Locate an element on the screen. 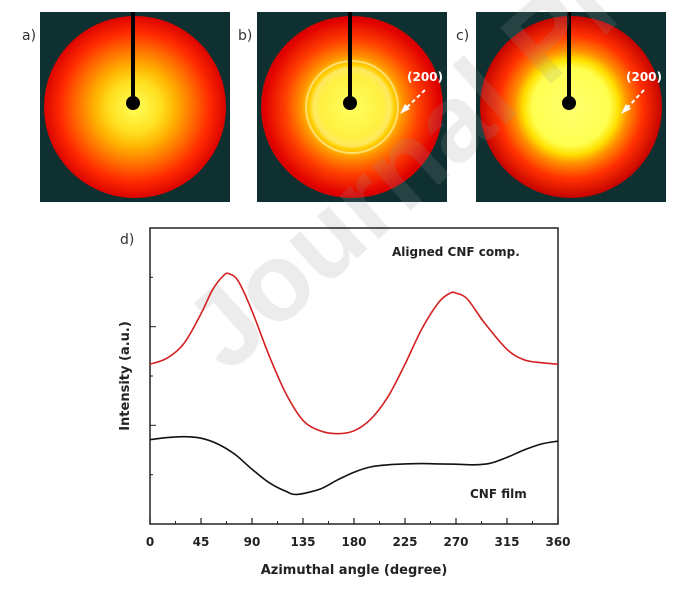 The height and width of the screenshot is (596, 692). y-axis-label: Intensity (a.u.) is located at coordinates (125, 376).